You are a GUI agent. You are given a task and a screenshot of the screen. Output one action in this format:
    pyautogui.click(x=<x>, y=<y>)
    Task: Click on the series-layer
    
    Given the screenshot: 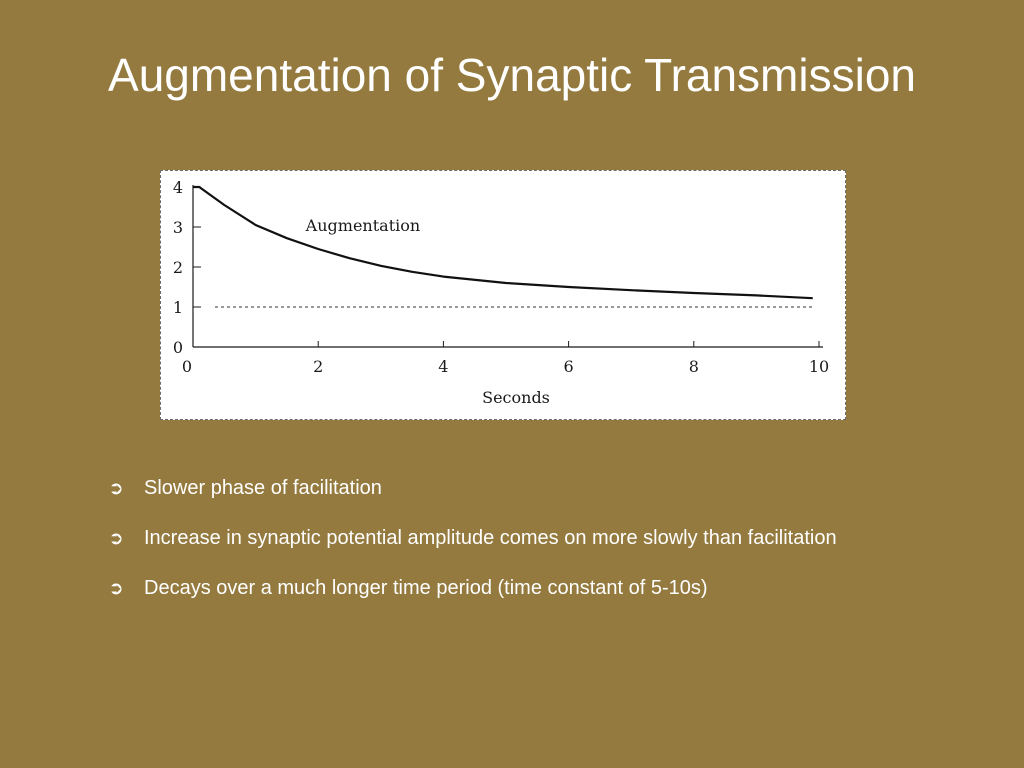 What is the action you would take?
    pyautogui.click(x=503, y=242)
    